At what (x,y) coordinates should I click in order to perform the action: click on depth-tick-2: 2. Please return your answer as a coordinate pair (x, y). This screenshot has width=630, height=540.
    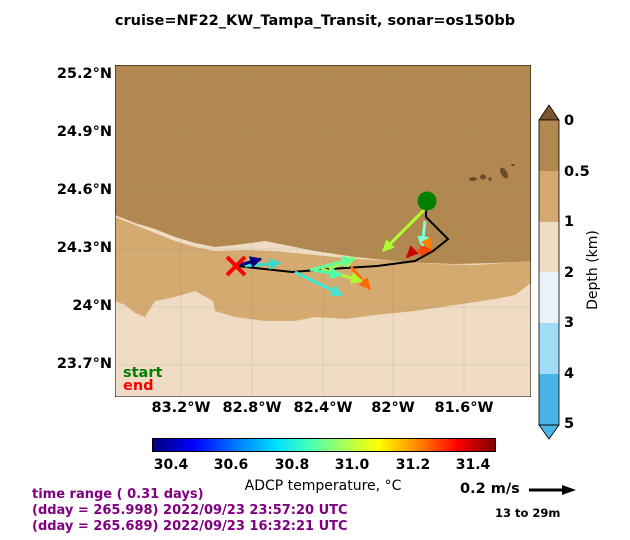
    Looking at the image, I should click on (569, 273).